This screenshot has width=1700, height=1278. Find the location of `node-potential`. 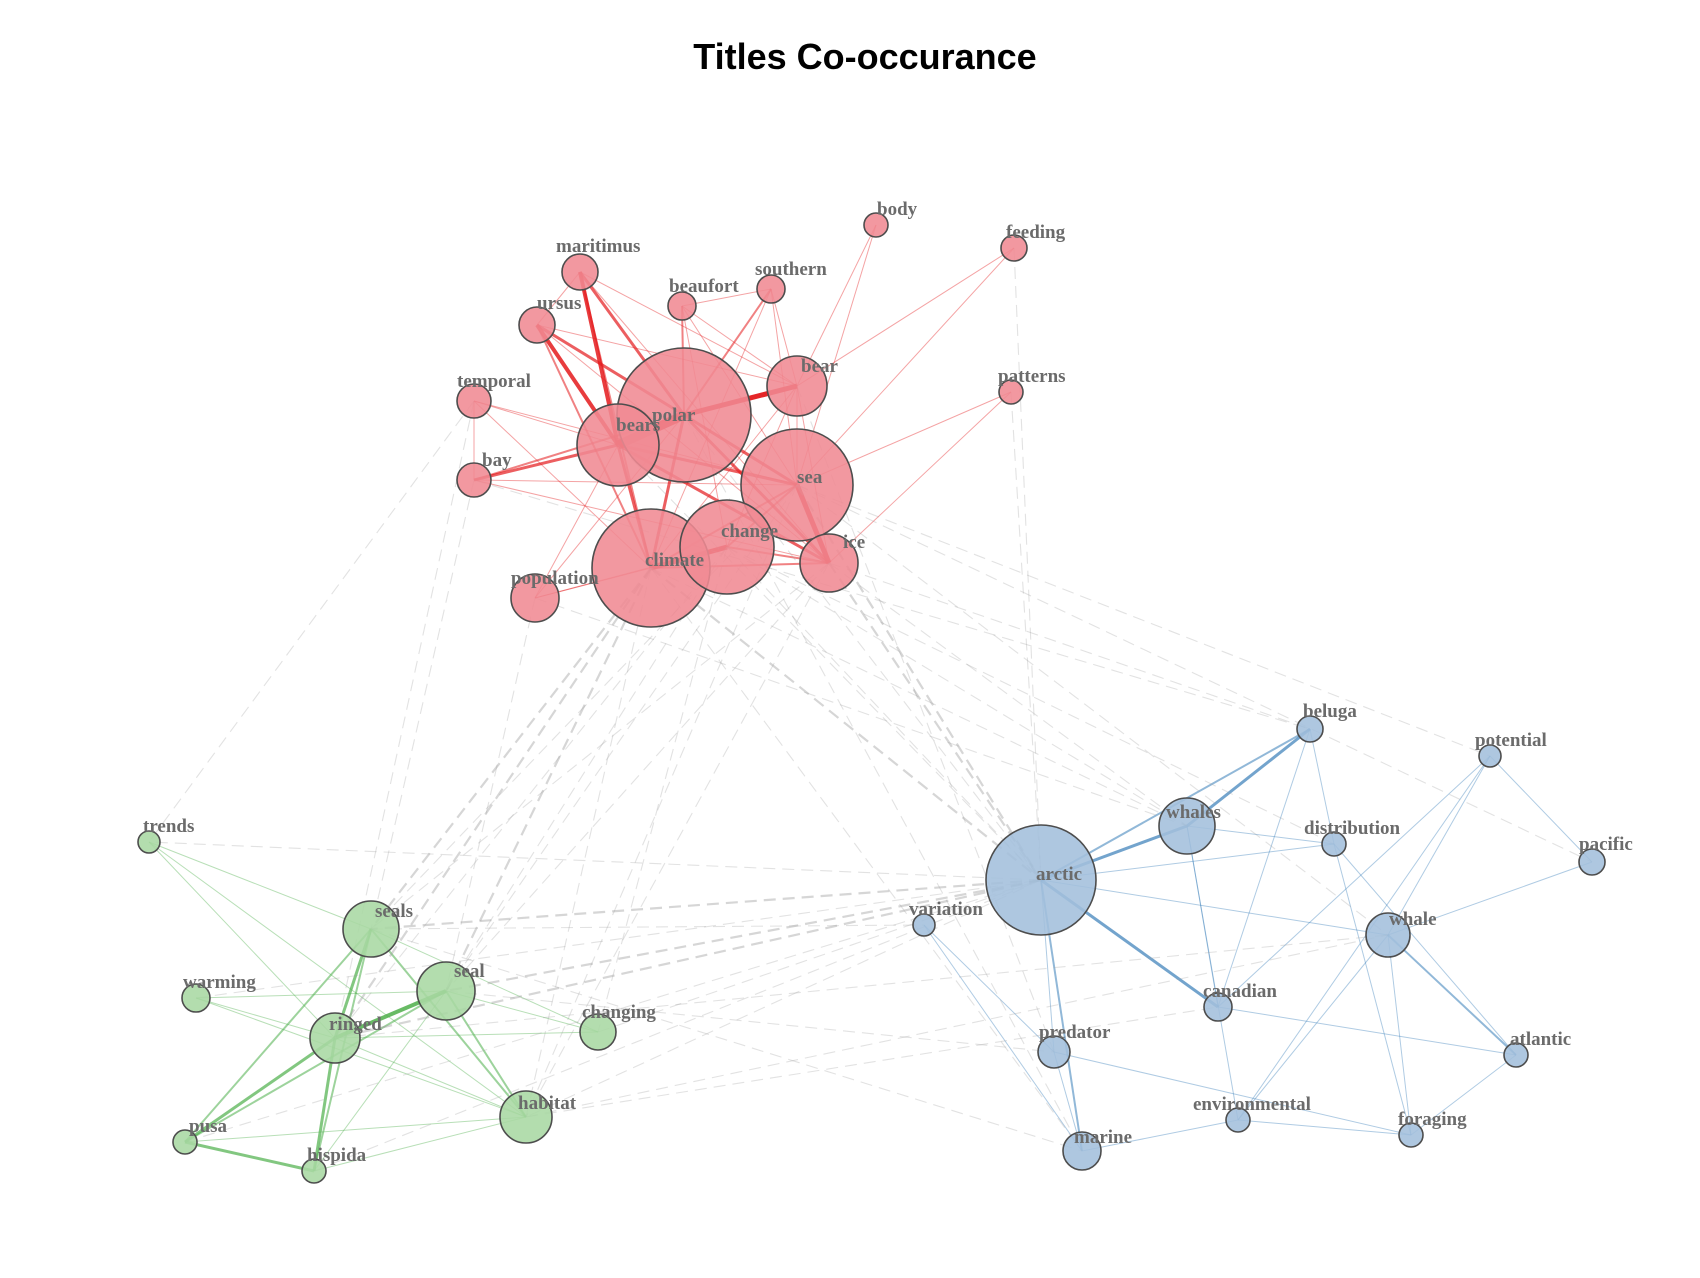

node-potential is located at coordinates (1490, 756).